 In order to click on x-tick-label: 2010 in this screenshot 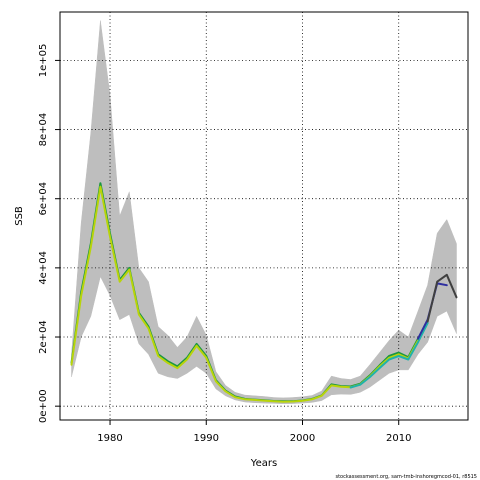, I will do `click(398, 438)`.